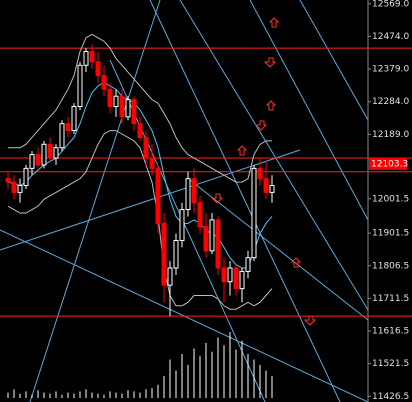 The image size is (412, 402). I want to click on y-tick-label: 11711.5, so click(390, 299).